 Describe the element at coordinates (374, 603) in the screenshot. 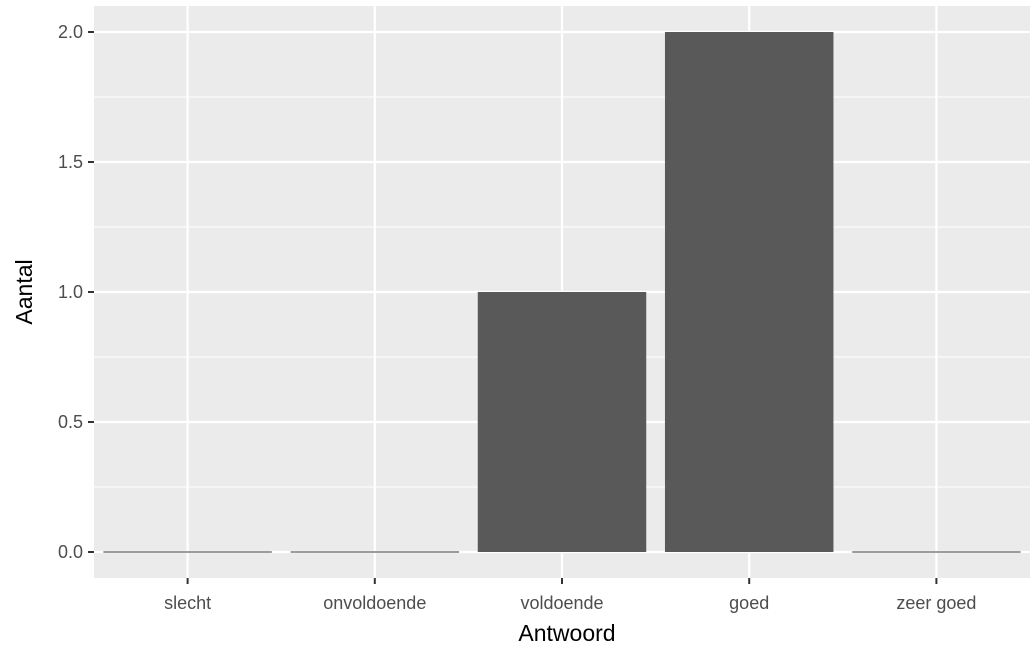

I see `x-tick-label: onvoldoende` at that location.